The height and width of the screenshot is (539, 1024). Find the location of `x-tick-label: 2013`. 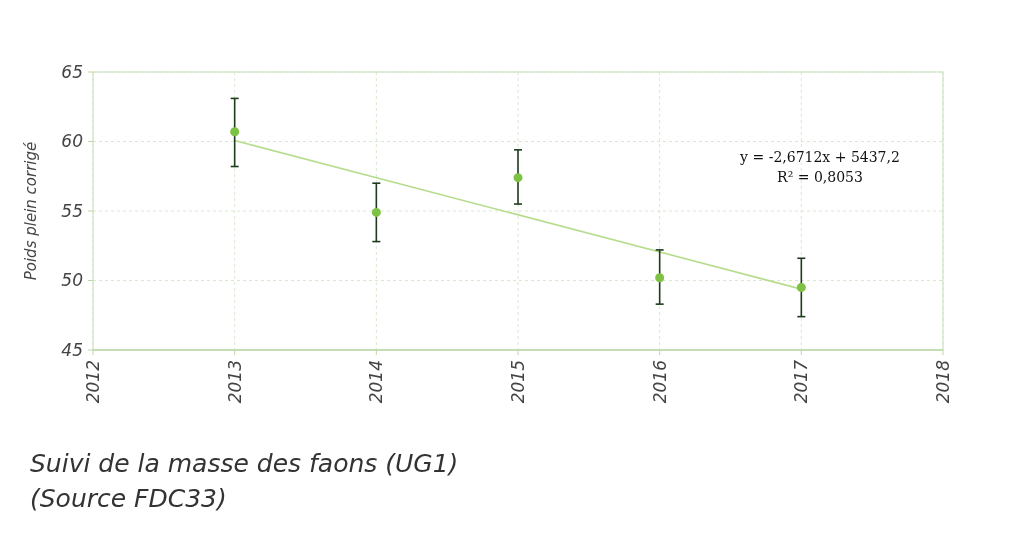

x-tick-label: 2013 is located at coordinates (234, 382).